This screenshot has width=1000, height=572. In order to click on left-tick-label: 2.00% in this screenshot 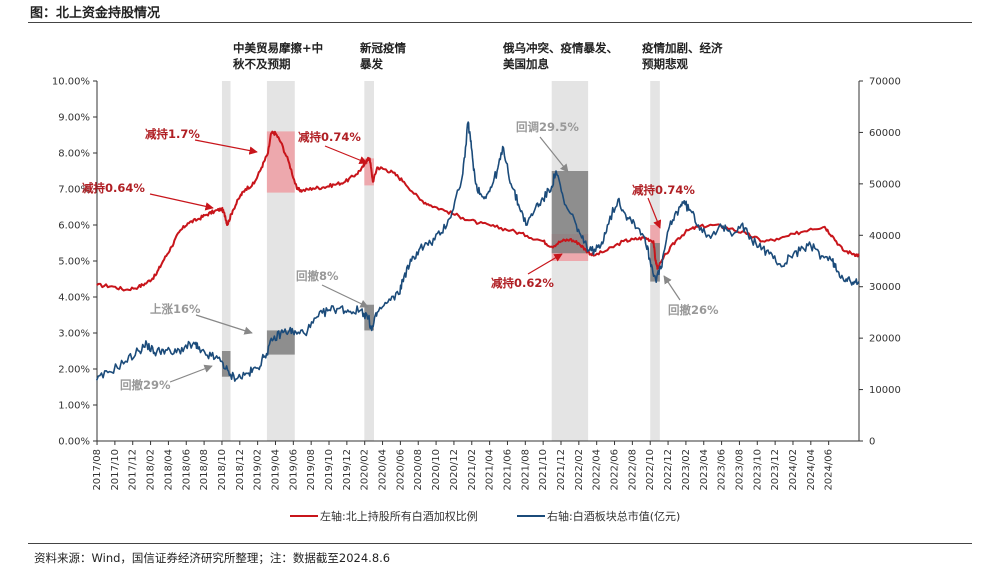, I will do `click(74, 370)`.